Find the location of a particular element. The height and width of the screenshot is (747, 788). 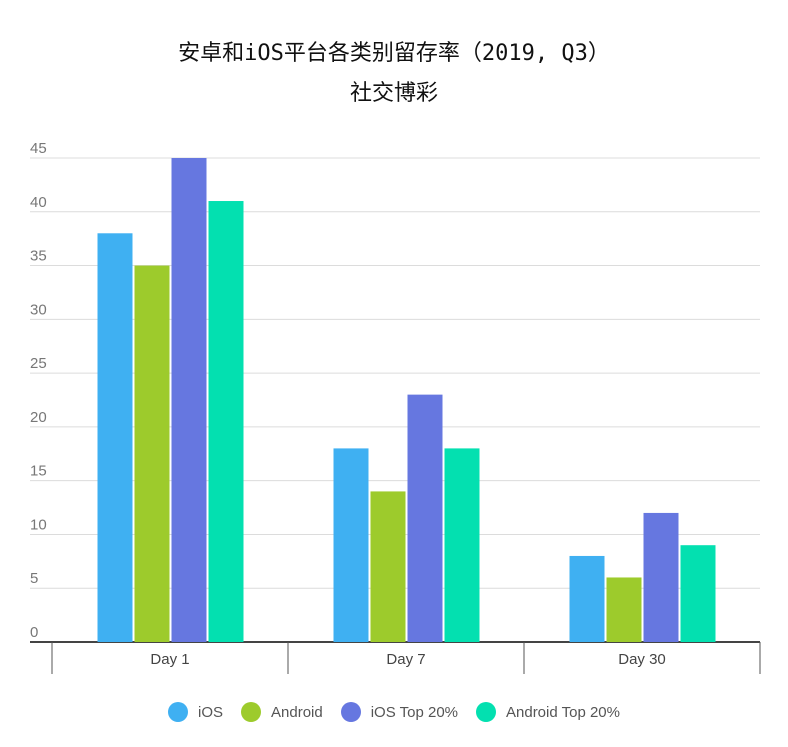

chart-legend: iOS Android iOS Top 20% Android Top 20% is located at coordinates (394, 712).